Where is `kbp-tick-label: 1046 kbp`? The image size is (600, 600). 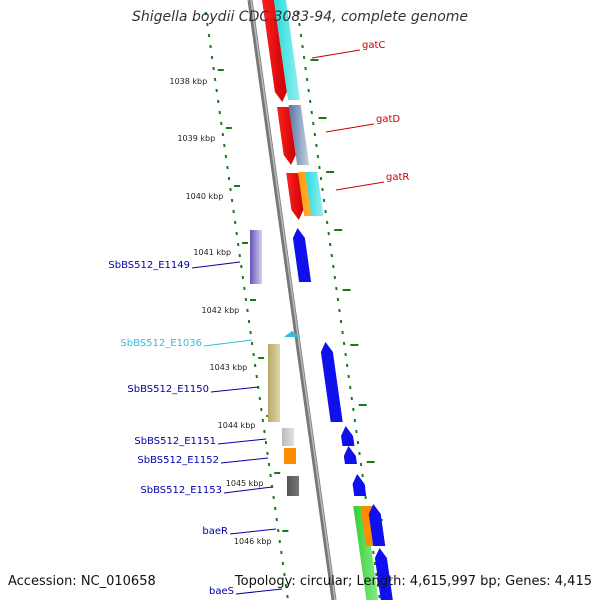 kbp-tick-label: 1046 kbp is located at coordinates (253, 541).